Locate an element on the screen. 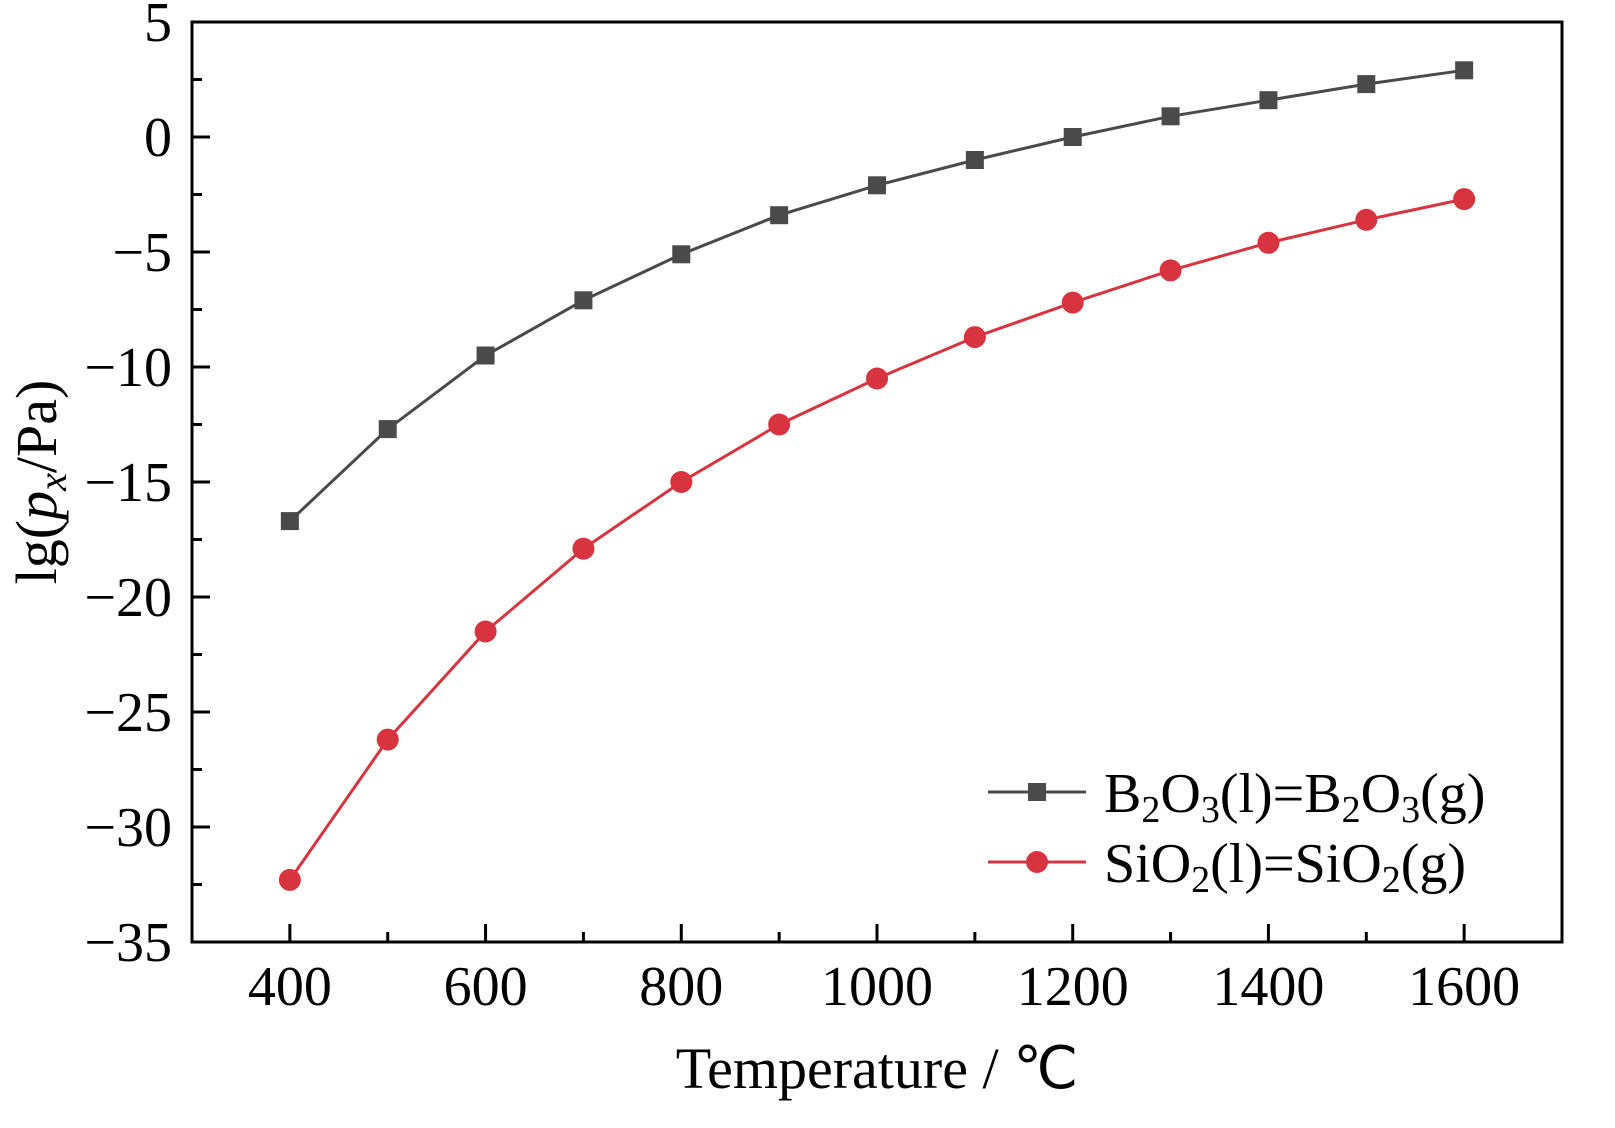  y-axis-label-prefix: lg( is located at coordinates (36, 552).